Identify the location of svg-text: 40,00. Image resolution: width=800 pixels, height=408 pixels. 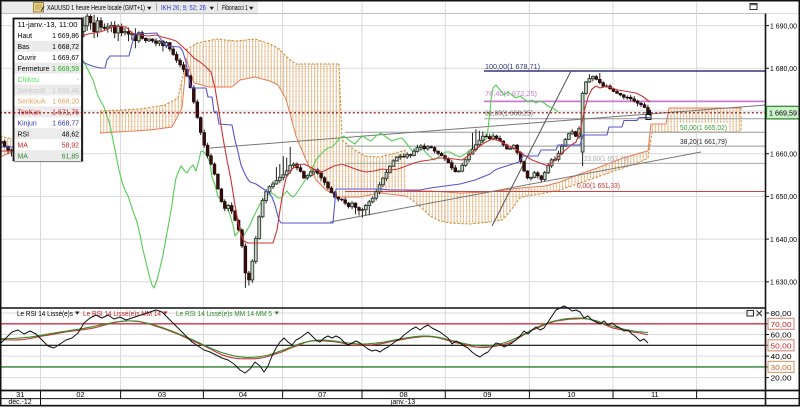
(781, 356).